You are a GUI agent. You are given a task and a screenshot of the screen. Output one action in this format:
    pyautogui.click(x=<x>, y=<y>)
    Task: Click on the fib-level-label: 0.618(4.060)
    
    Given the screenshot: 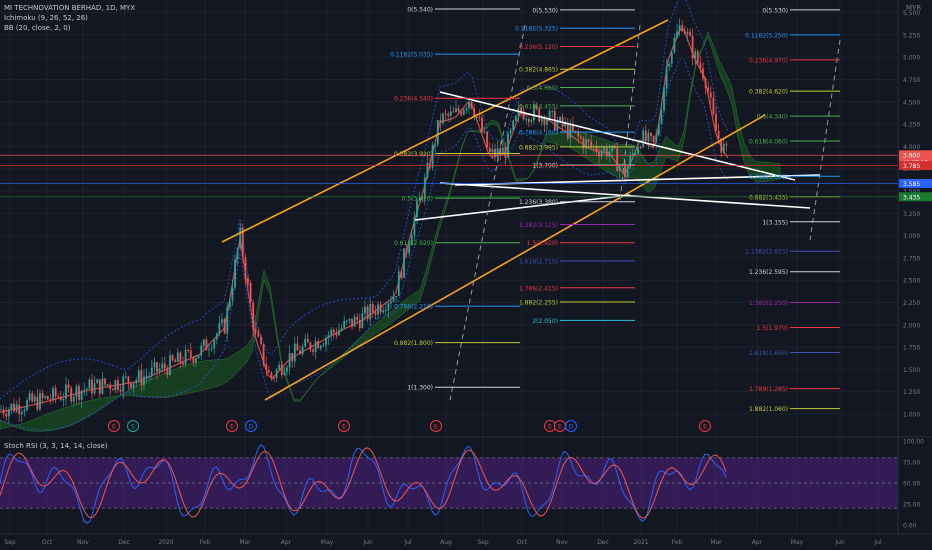 What is the action you would take?
    pyautogui.click(x=768, y=142)
    